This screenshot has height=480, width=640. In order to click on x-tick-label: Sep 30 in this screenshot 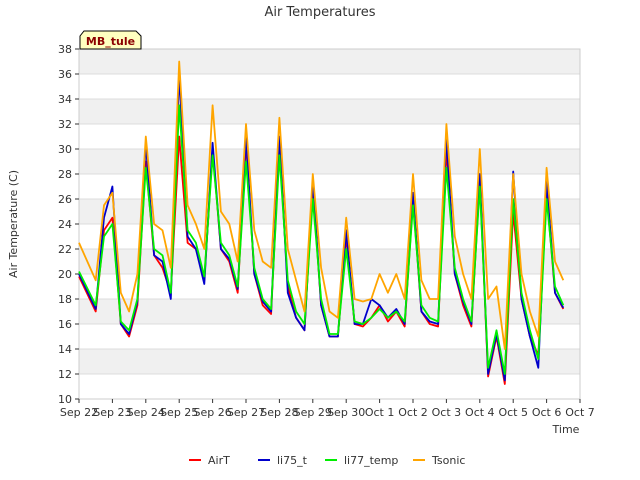, I will do `click(346, 412)`.